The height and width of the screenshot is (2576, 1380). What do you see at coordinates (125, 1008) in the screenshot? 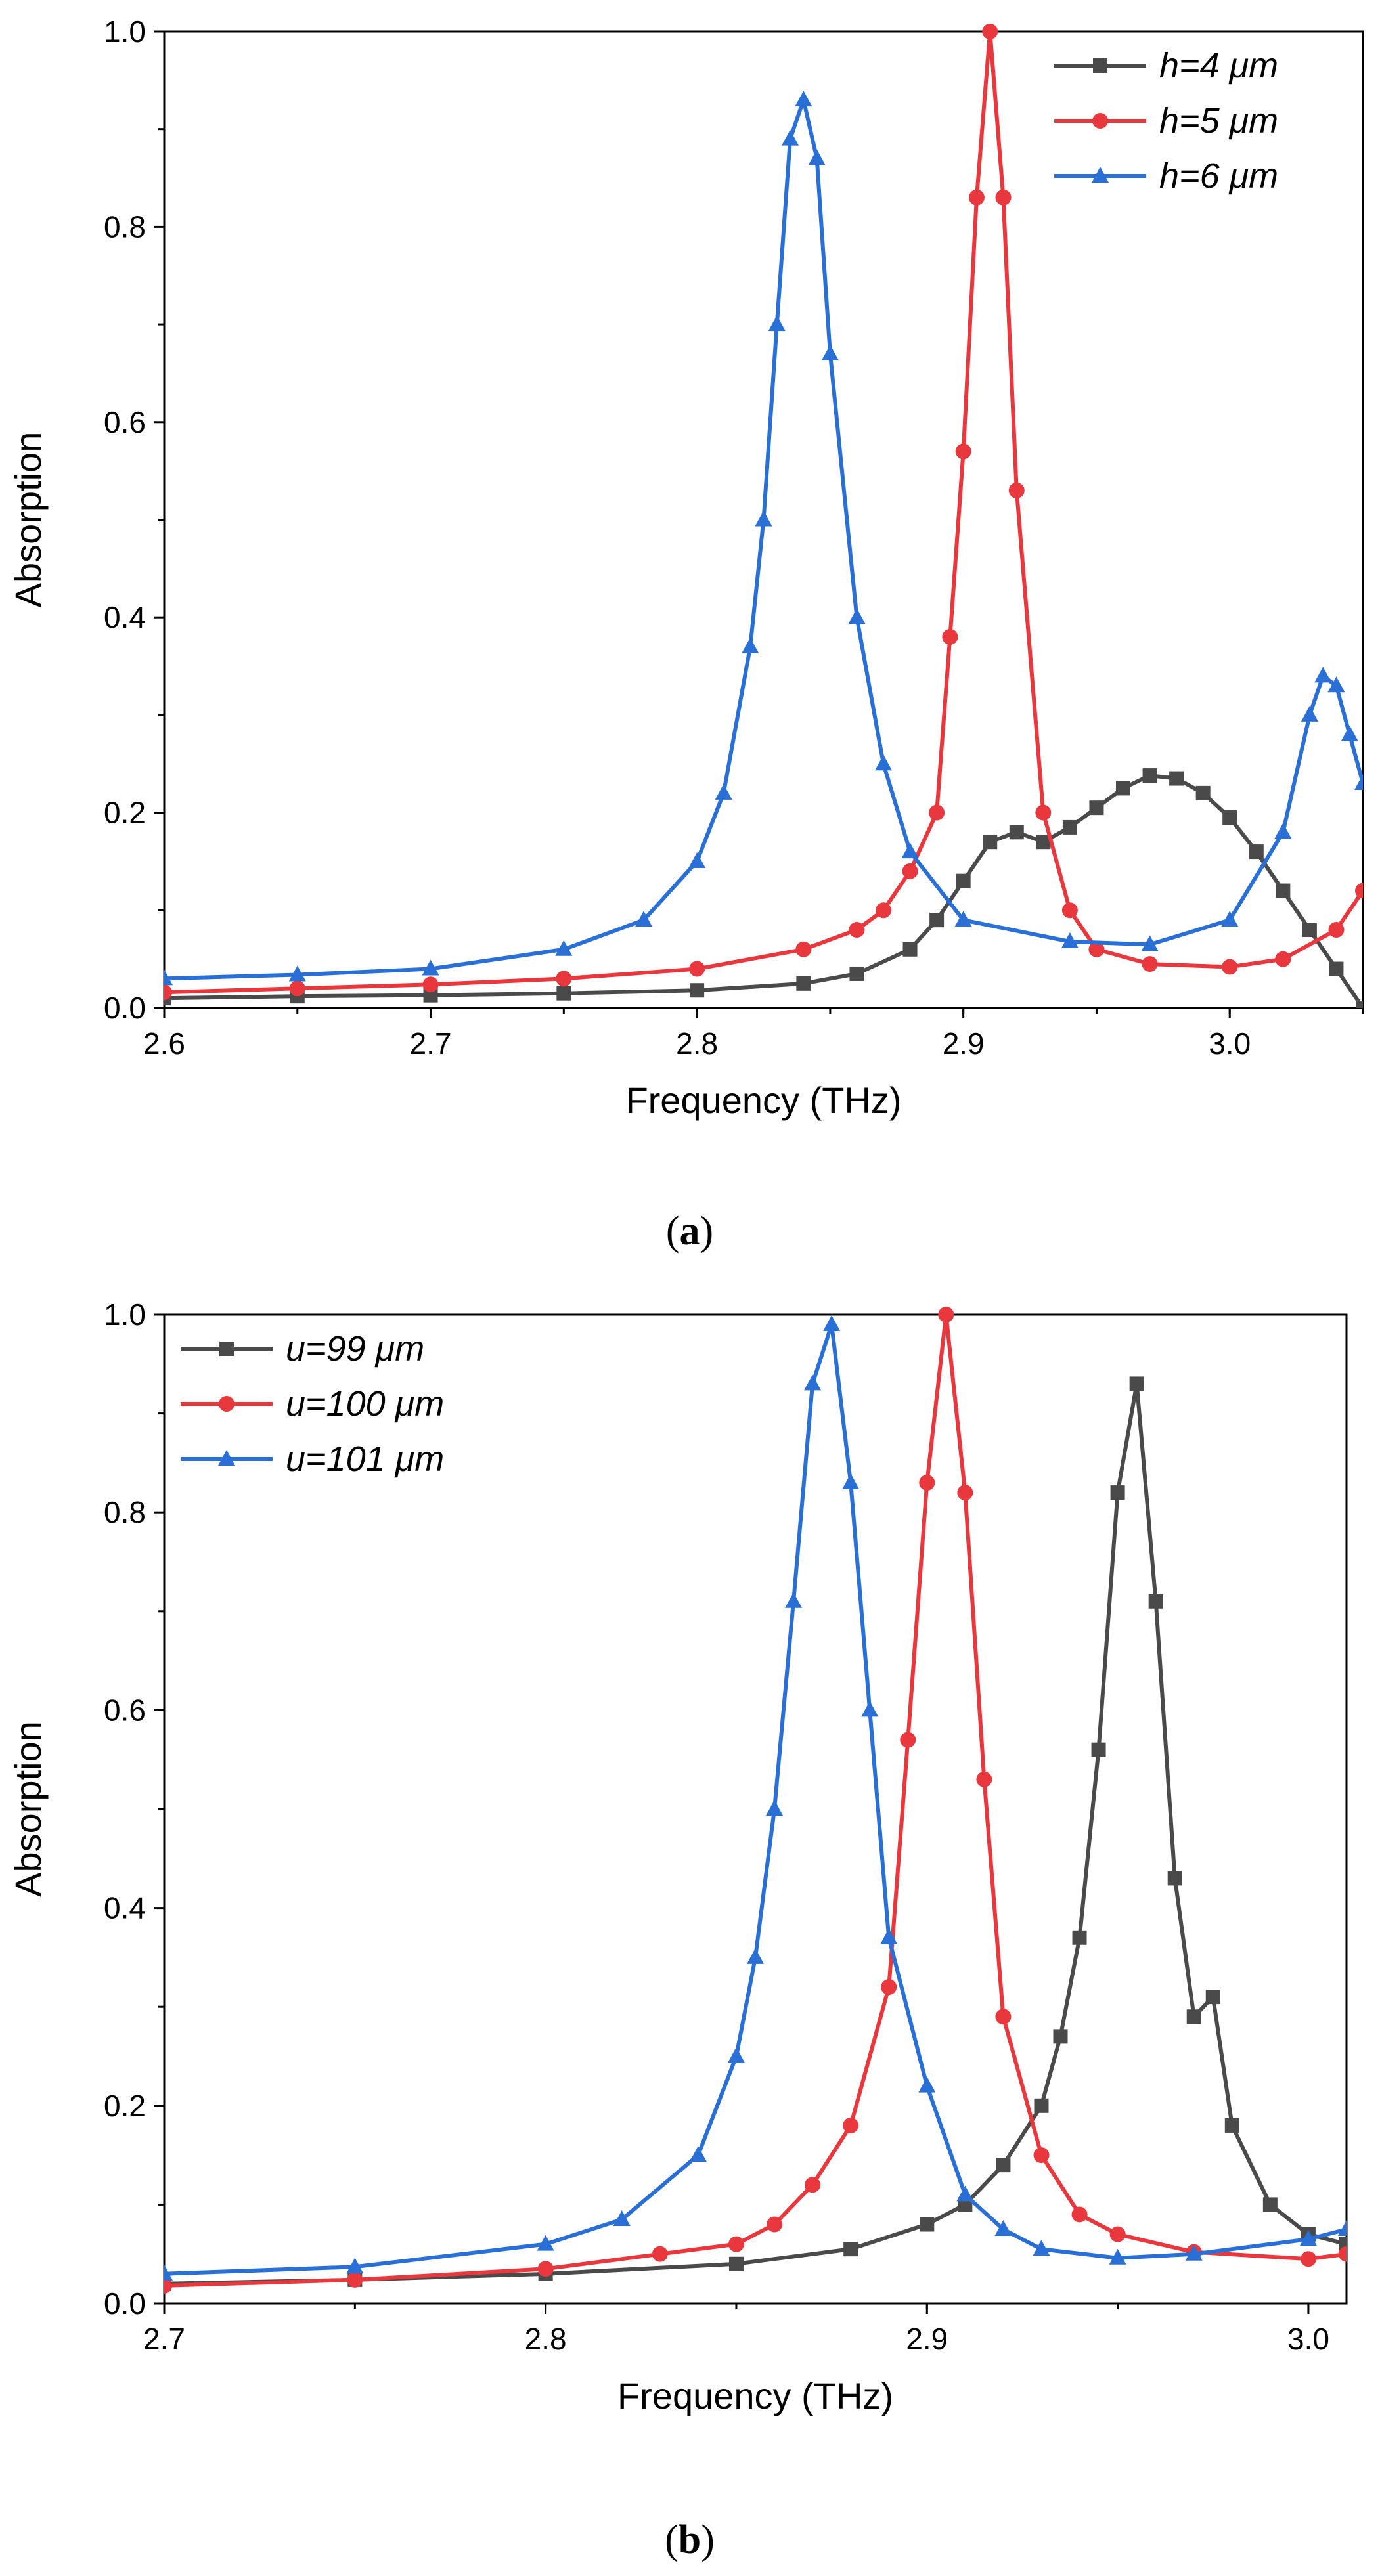
I see `y-tick-label: 0.0` at bounding box center [125, 1008].